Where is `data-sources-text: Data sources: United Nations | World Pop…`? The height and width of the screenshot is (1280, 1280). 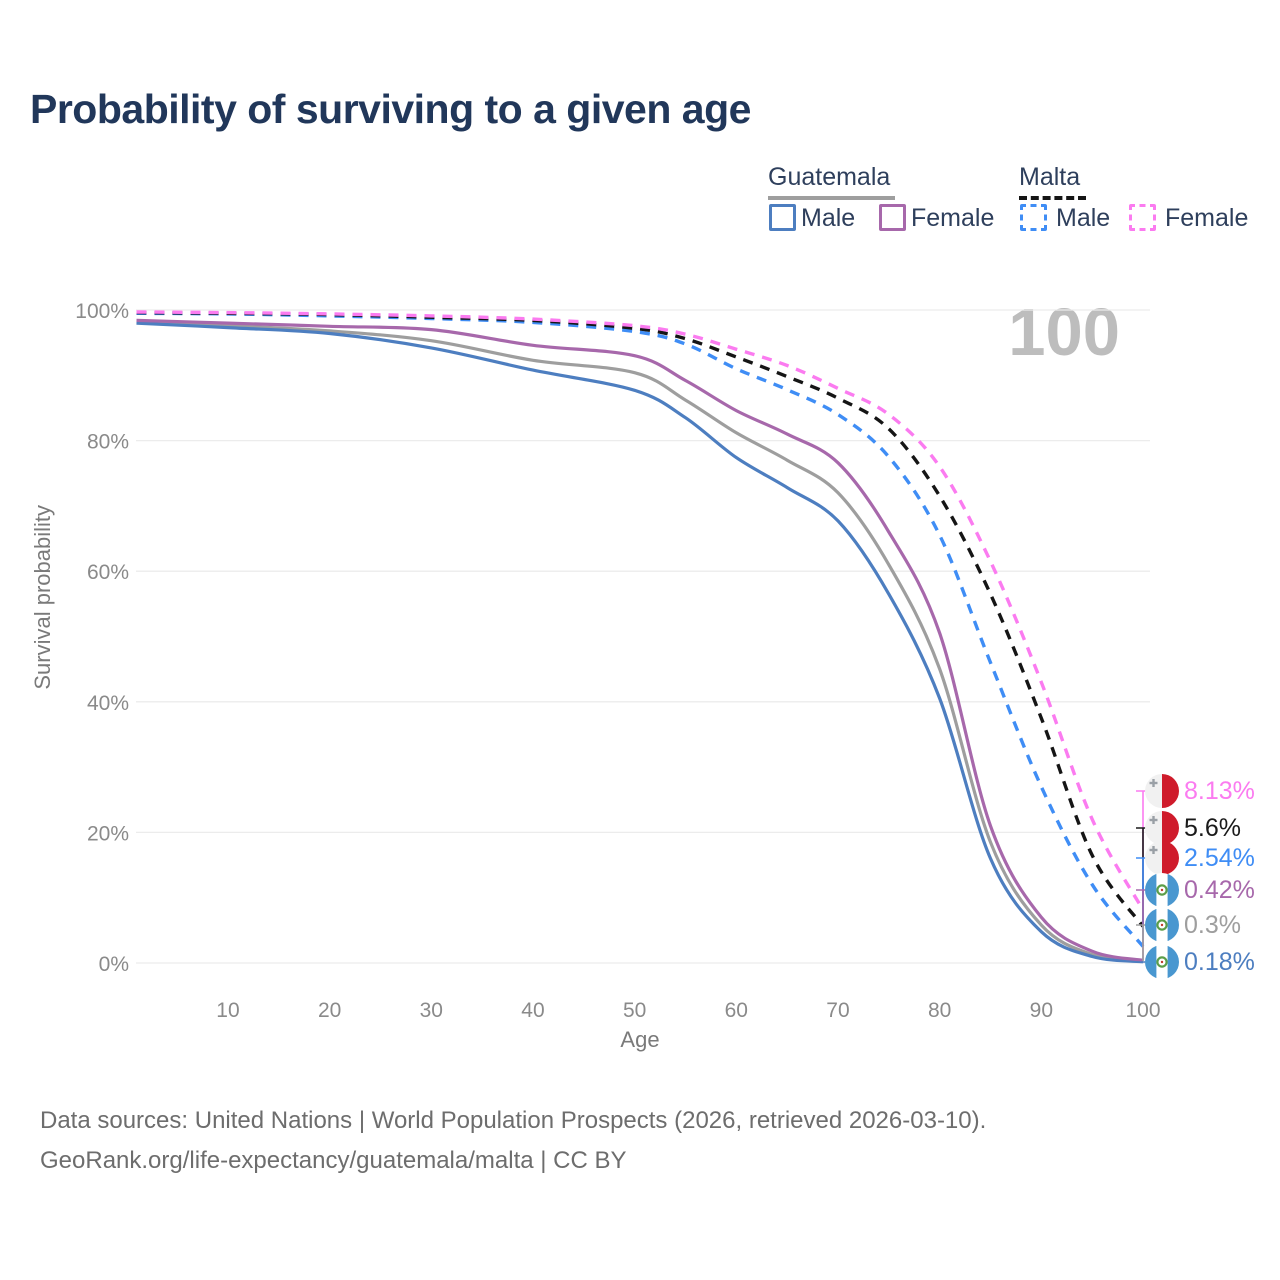
data-sources-text: Data sources: United Nations | World Pop… is located at coordinates (513, 1120).